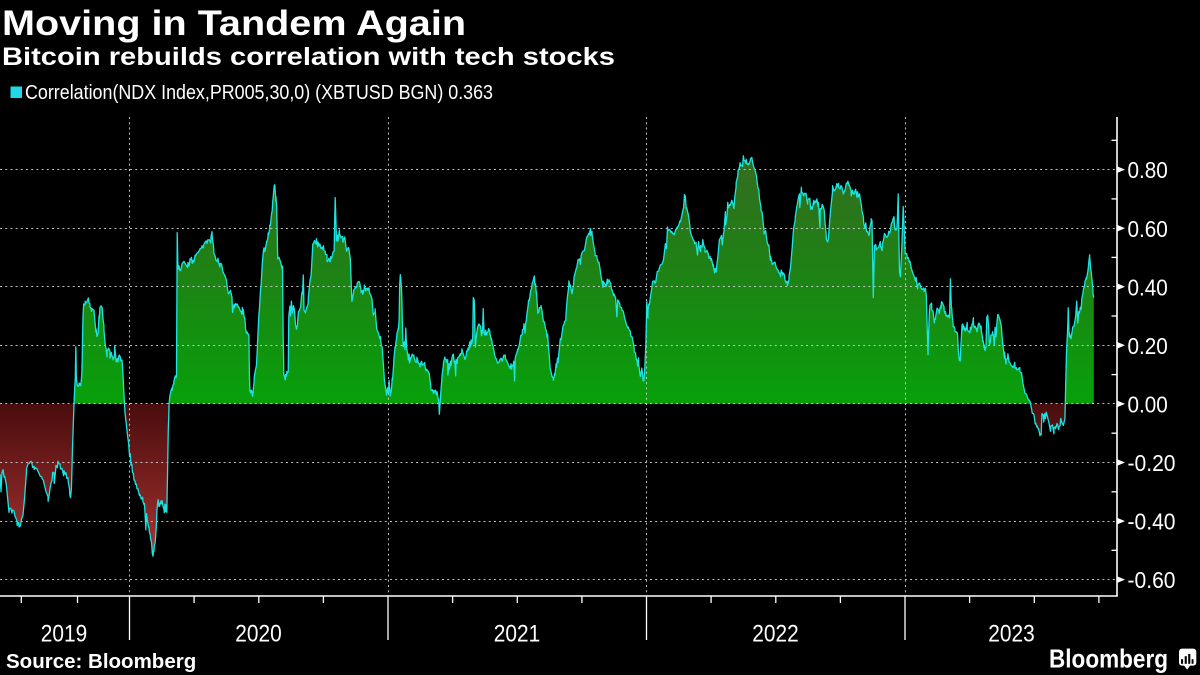 The image size is (1200, 675). What do you see at coordinates (101, 661) in the screenshot?
I see `svg-text: Source: Bloomberg` at bounding box center [101, 661].